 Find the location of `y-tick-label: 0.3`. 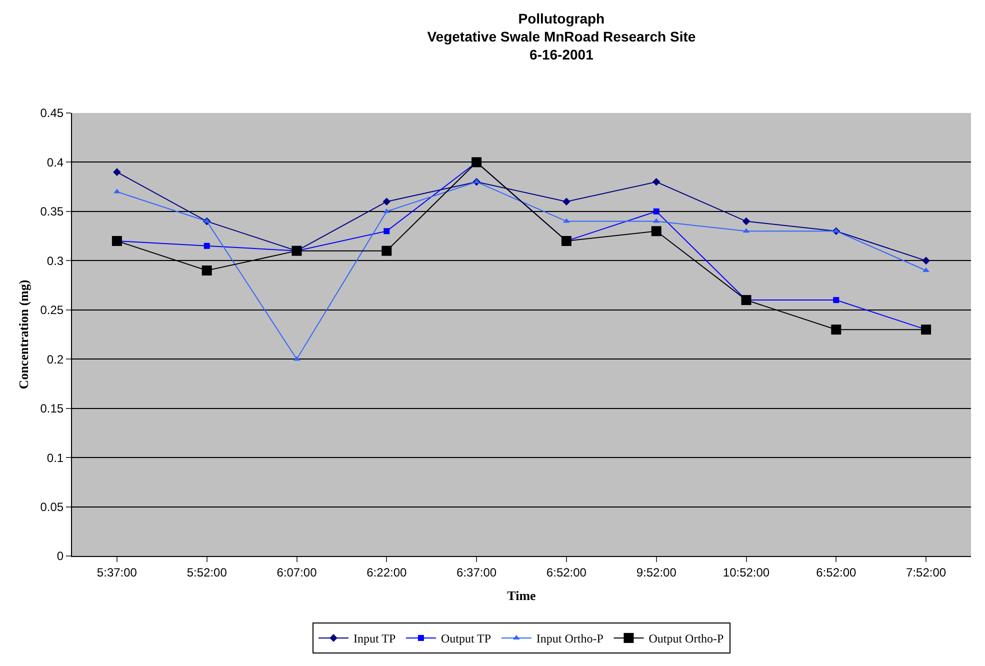

y-tick-label: 0.3 is located at coordinates (55, 261).